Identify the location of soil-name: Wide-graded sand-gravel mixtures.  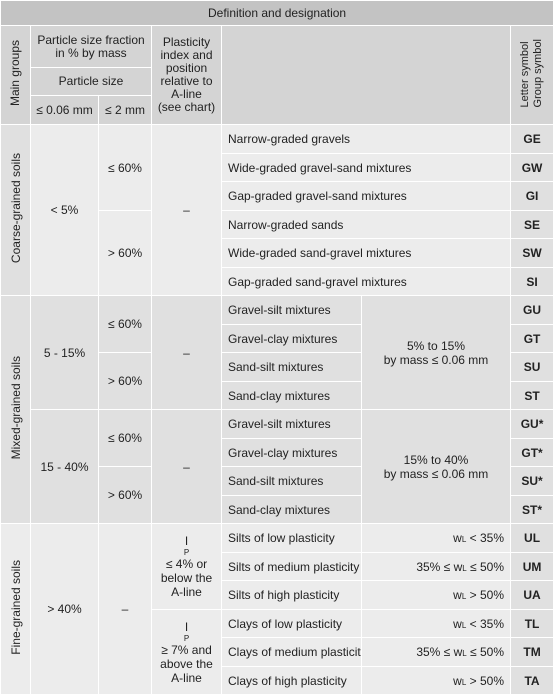
(366, 253).